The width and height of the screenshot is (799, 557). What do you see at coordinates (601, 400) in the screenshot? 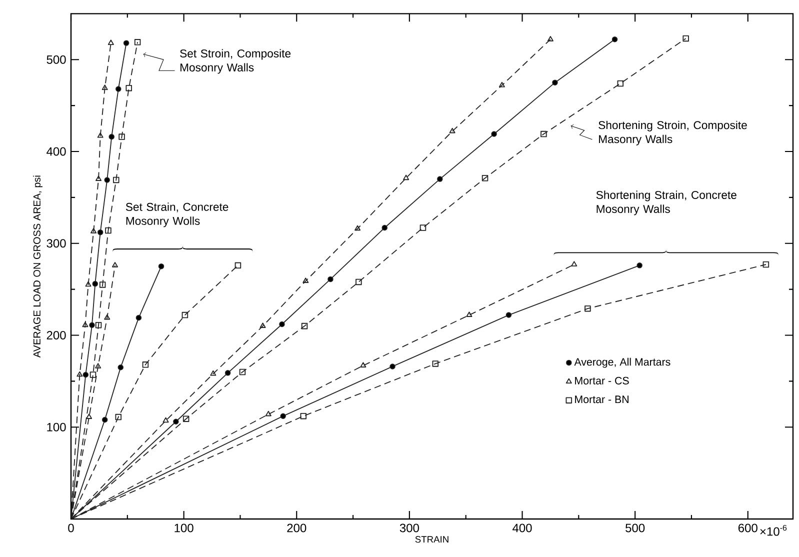
I see `legend-label: Mortar - BN` at bounding box center [601, 400].